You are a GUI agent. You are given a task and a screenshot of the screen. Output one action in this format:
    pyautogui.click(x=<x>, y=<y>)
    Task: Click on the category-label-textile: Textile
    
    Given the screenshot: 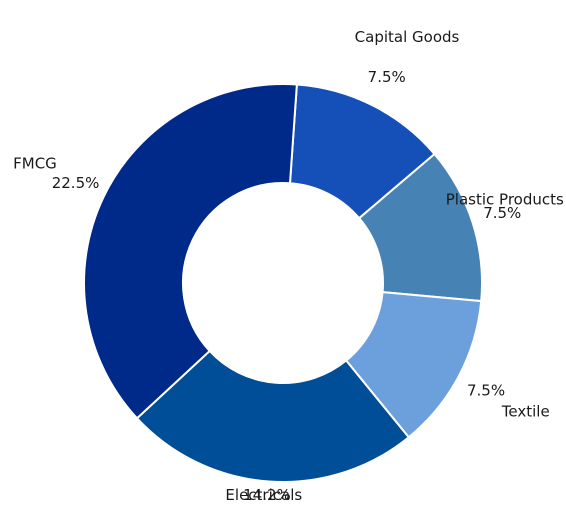 What is the action you would take?
    pyautogui.click(x=525, y=412)
    